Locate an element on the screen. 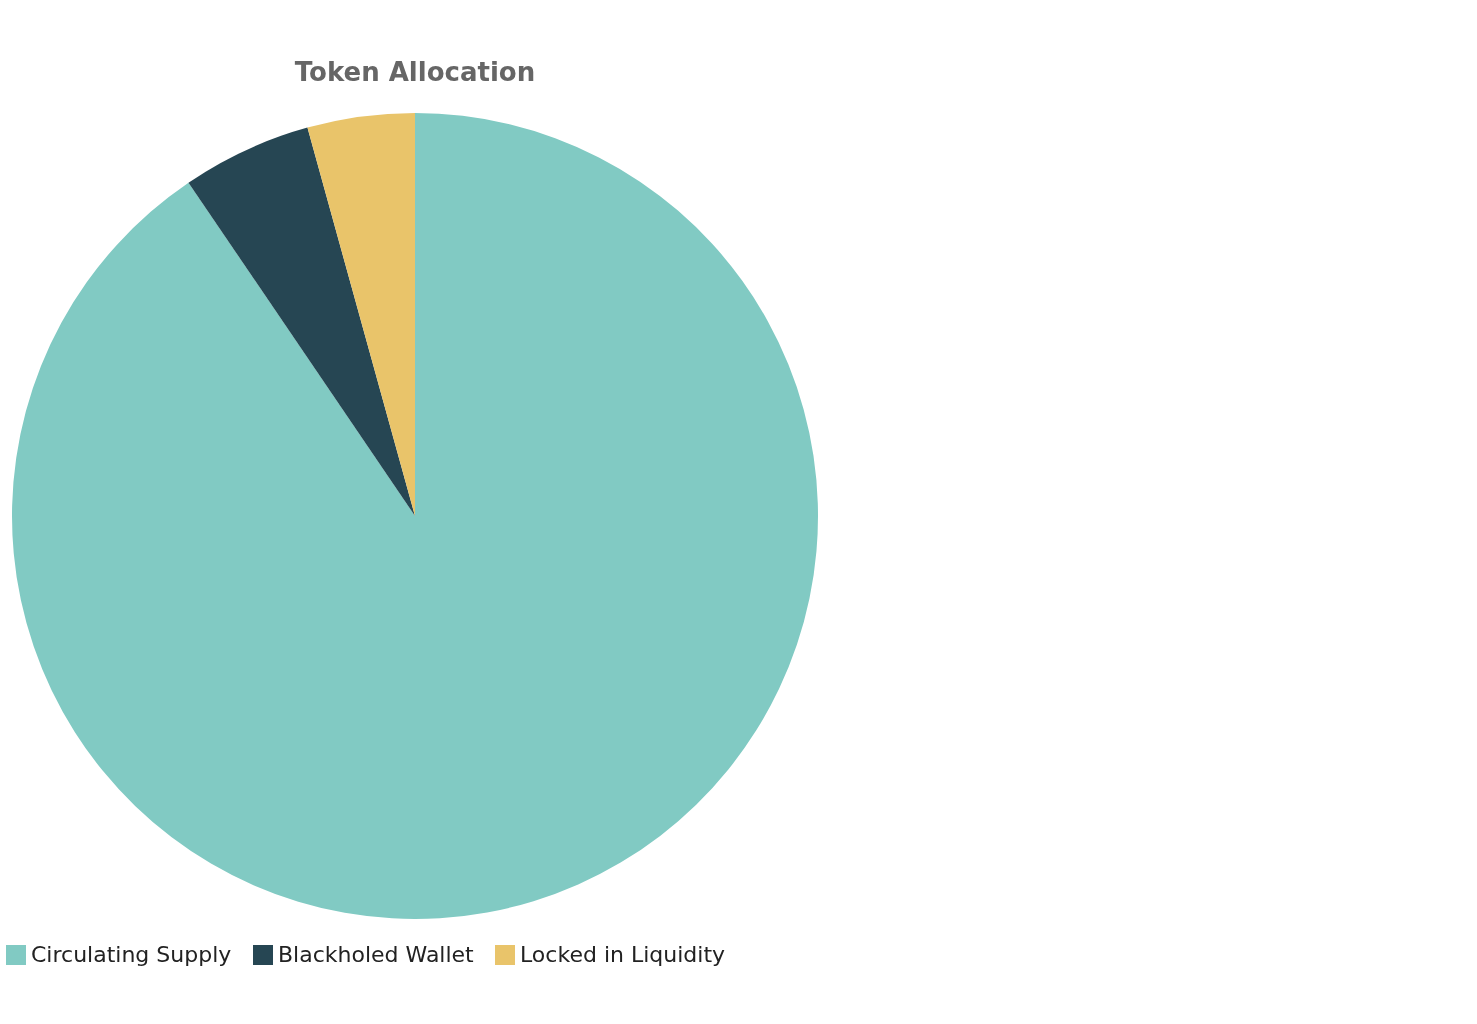 This screenshot has width=1477, height=1024. legend-label: Circulating Supply is located at coordinates (131, 954).